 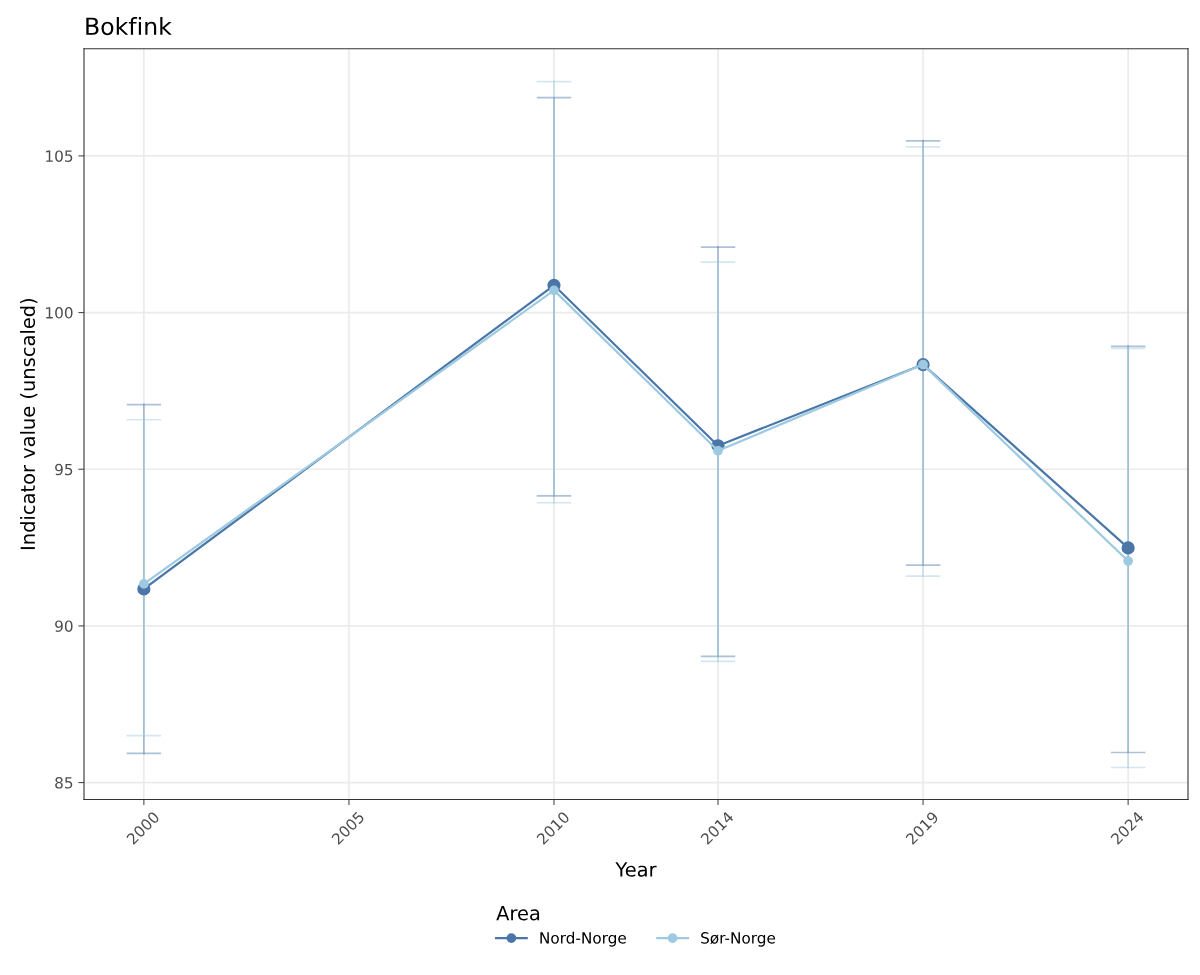 I want to click on y-axis-title: Indicator value (unscaled), so click(x=29, y=424).